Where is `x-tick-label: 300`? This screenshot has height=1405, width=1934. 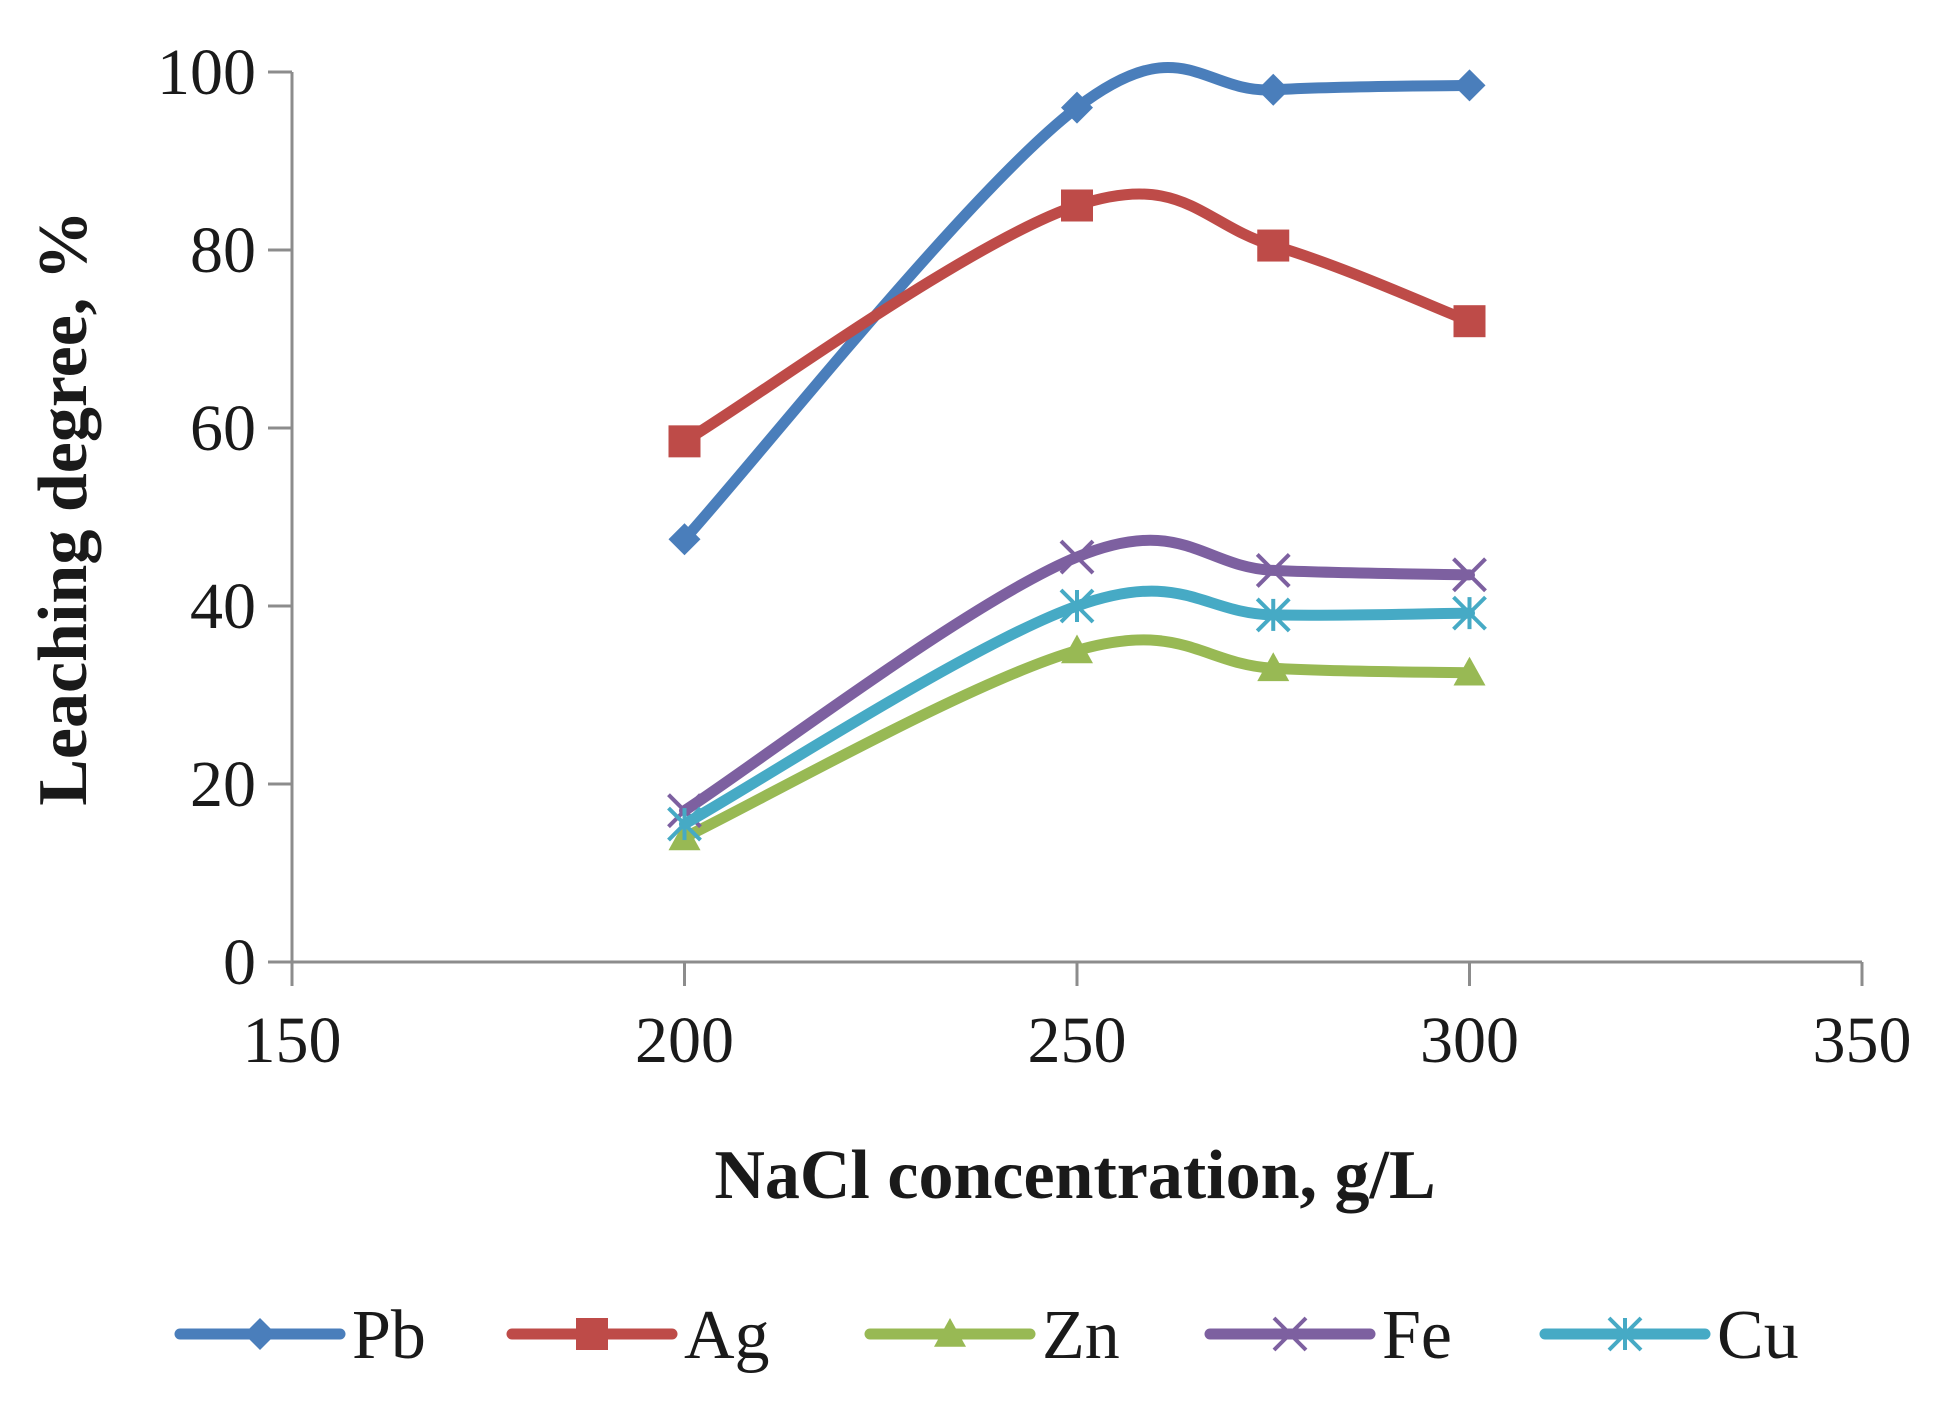 x-tick-label: 300 is located at coordinates (1469, 1040).